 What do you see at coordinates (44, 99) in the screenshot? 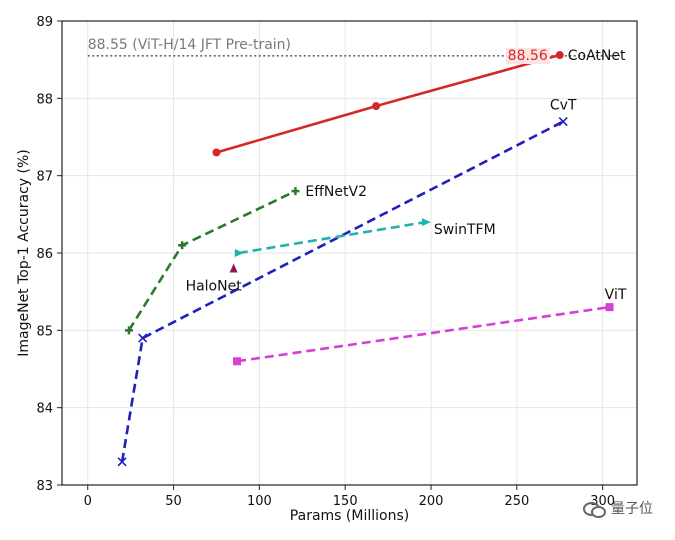
I see `y-tick-label: 88` at bounding box center [44, 99].